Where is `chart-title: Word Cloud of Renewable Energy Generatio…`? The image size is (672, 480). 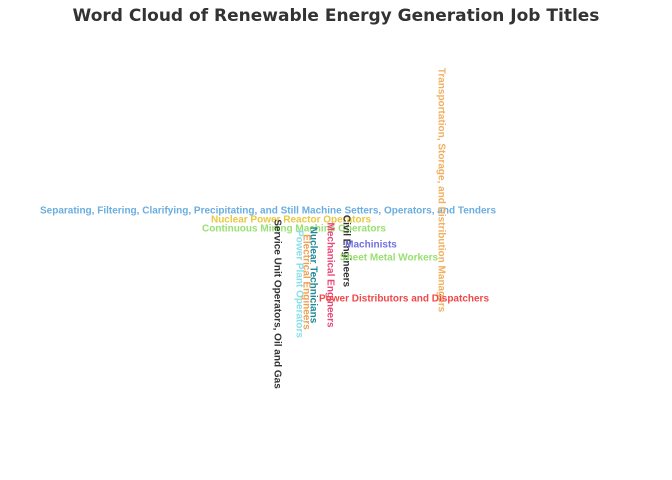
chart-title: Word Cloud of Renewable Energy Generatio… is located at coordinates (336, 16).